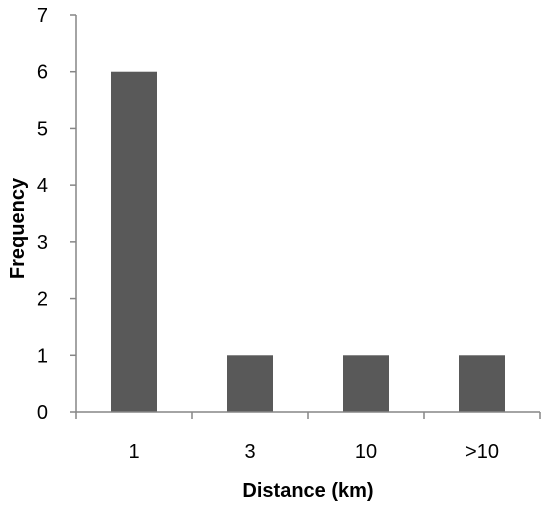  I want to click on y-tick-label: 3, so click(42, 243).